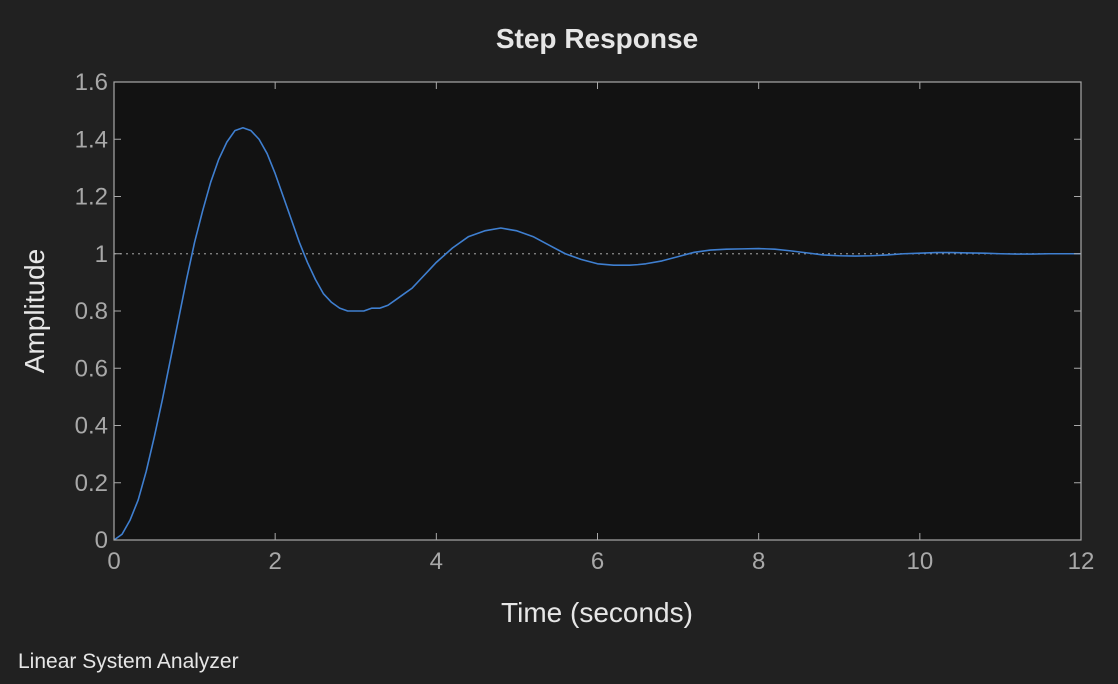 This screenshot has height=684, width=1118. I want to click on y-tick-label: 0, so click(101, 540).